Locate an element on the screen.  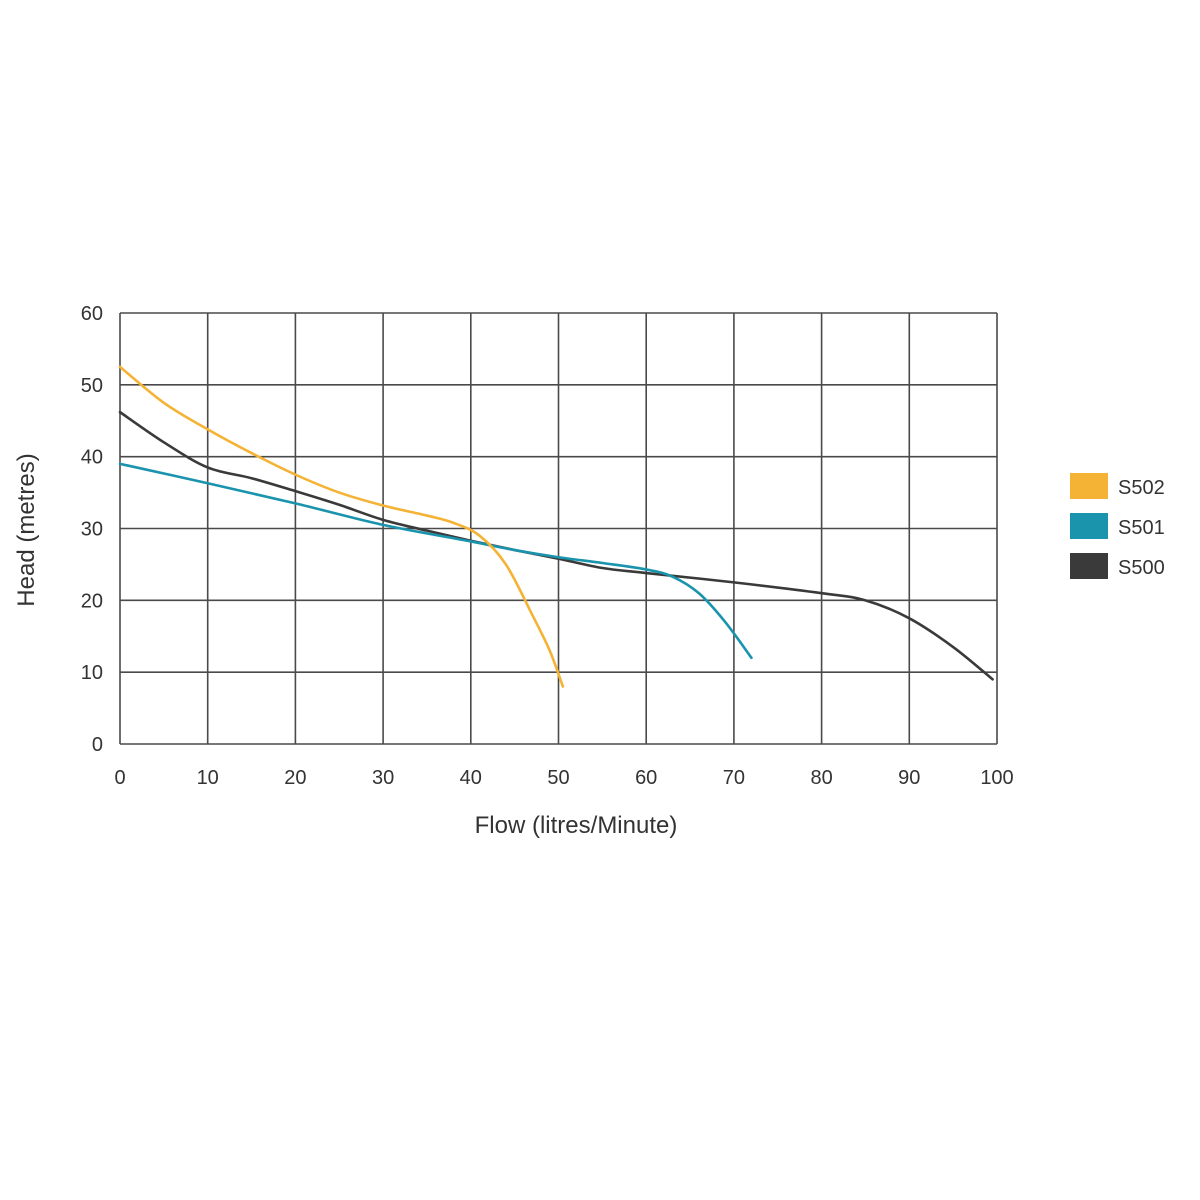
x-tick-label: 30 is located at coordinates (383, 778).